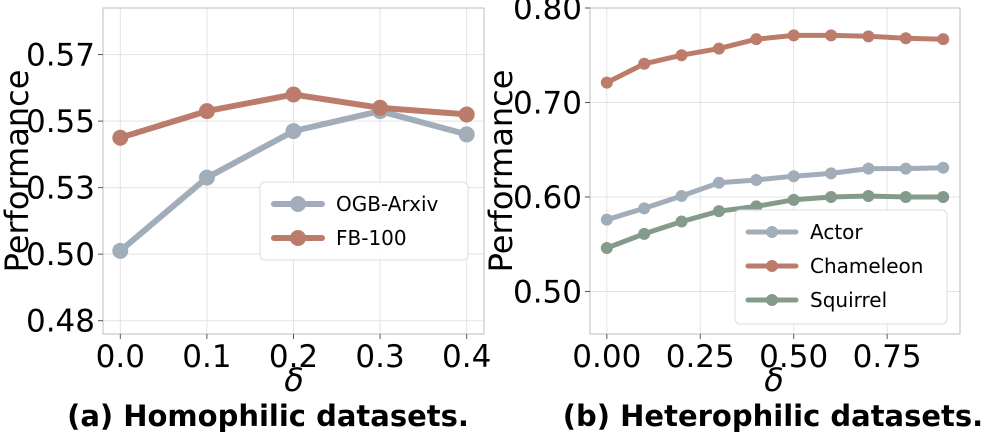  What do you see at coordinates (772, 300) in the screenshot?
I see `legend-marker-squirrel` at bounding box center [772, 300].